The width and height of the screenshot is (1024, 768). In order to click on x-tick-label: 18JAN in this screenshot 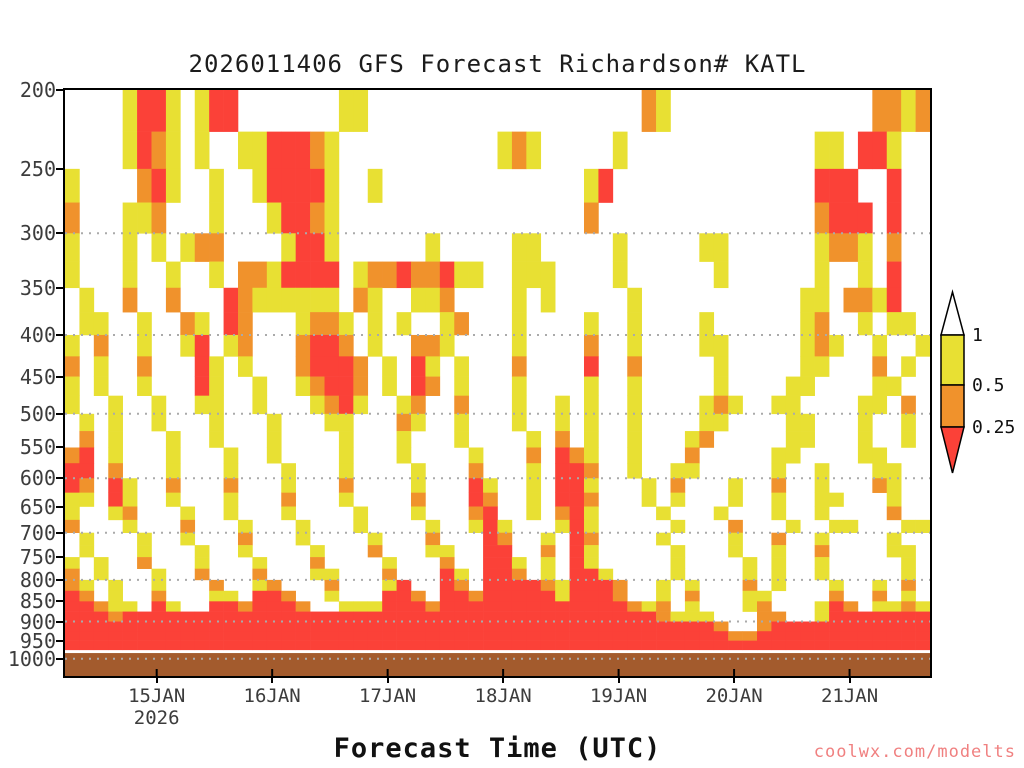, I will do `click(503, 696)`.